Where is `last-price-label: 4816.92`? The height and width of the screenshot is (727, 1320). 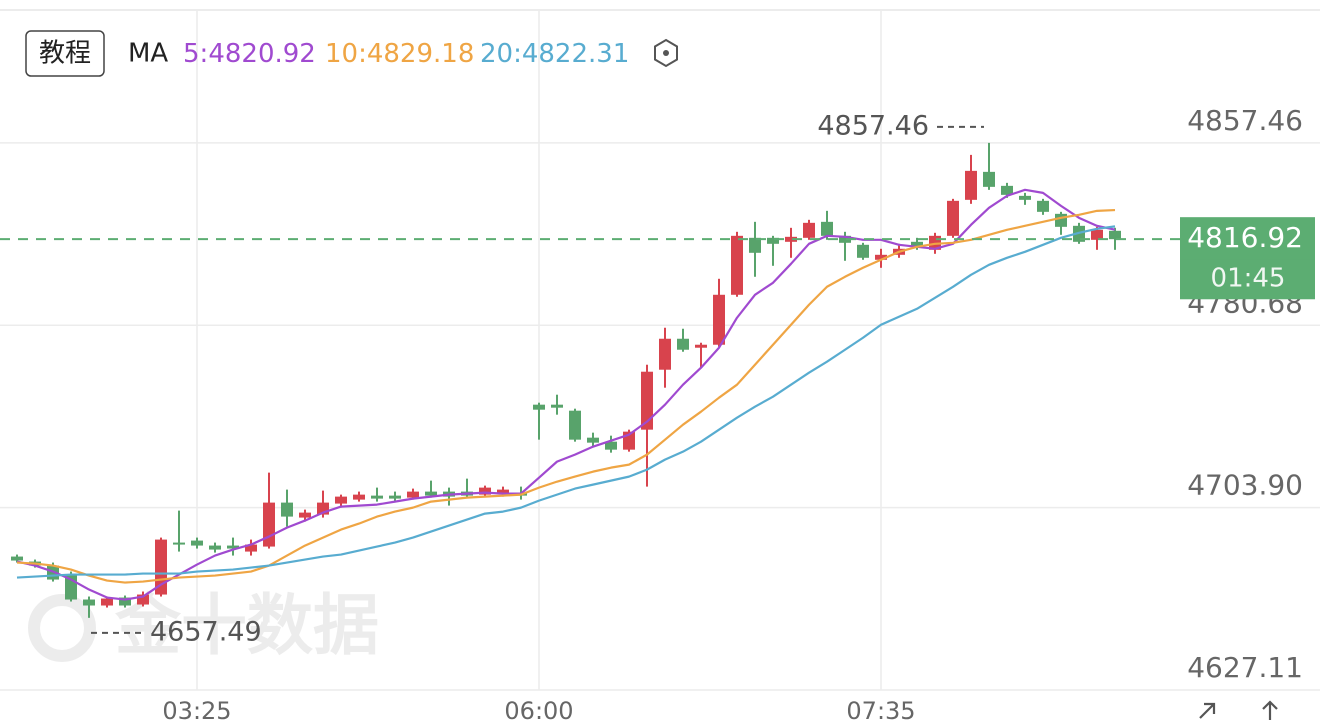
last-price-label: 4816.92 is located at coordinates (1245, 237).